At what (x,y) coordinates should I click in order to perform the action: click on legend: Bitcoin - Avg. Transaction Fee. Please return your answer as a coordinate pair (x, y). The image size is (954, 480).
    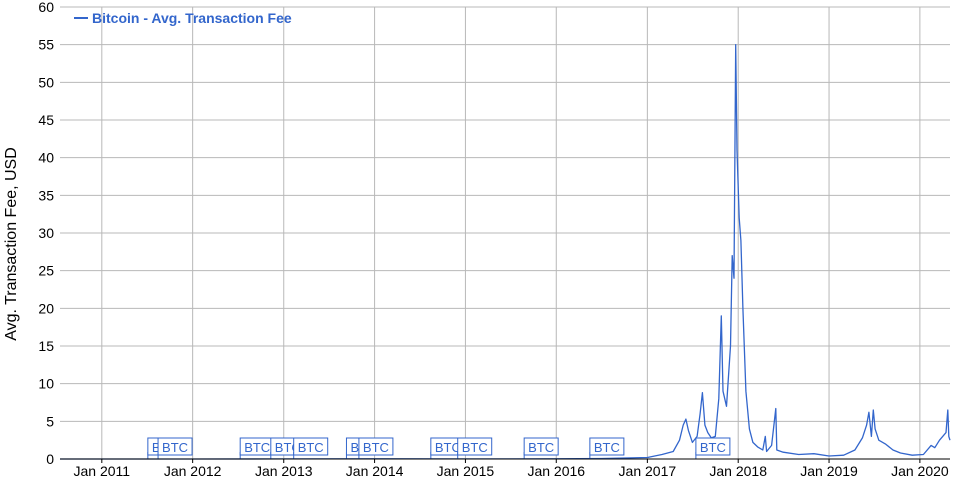
    Looking at the image, I should click on (183, 18).